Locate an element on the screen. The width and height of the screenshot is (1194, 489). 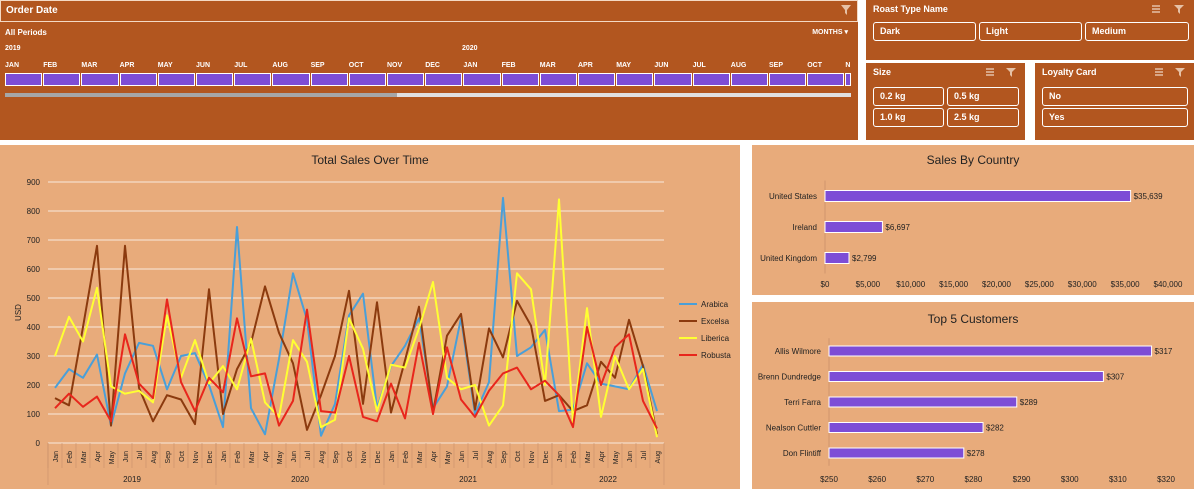
year-group-label: 2020 is located at coordinates (300, 479).